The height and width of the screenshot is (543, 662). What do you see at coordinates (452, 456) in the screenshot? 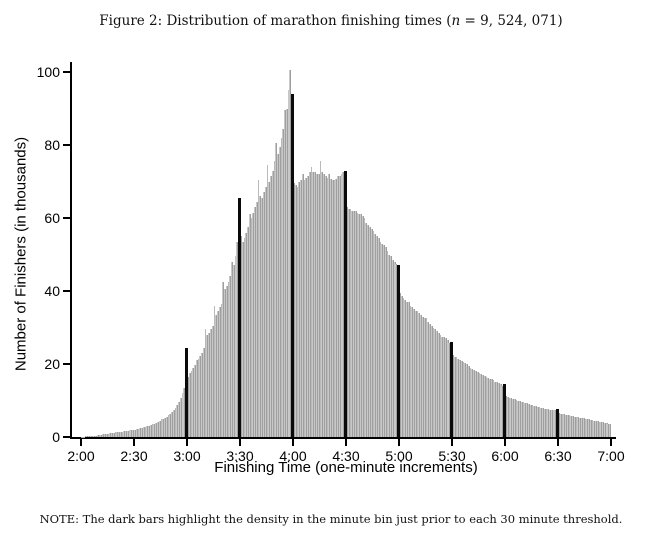
I see `x-tick-label: 5:30` at bounding box center [452, 456].